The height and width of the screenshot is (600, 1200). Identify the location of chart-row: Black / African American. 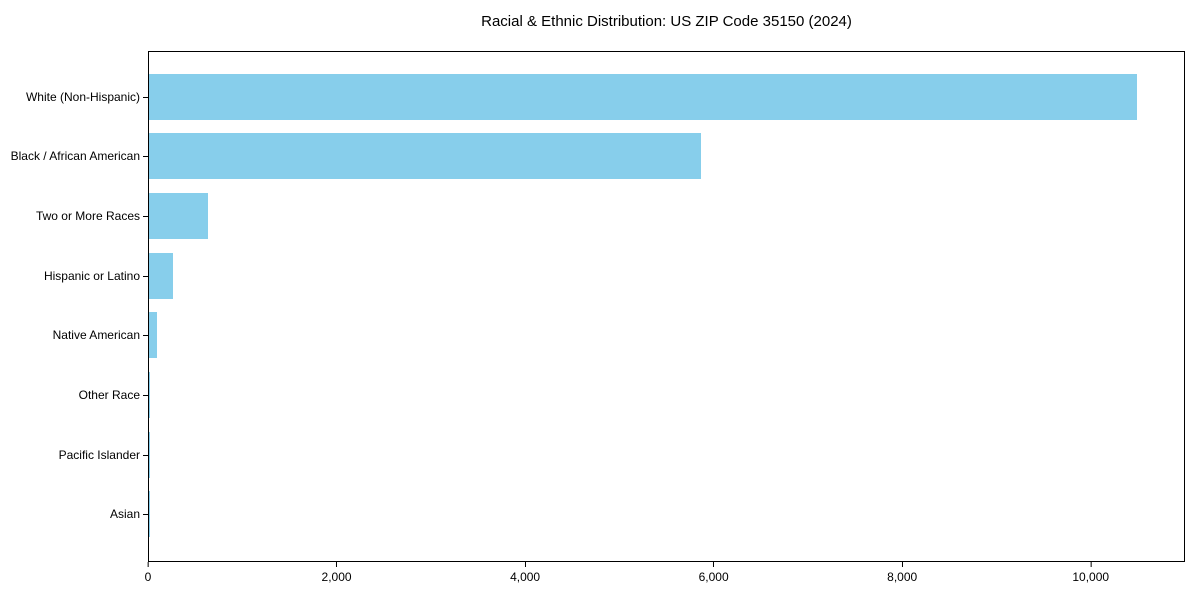
(597, 157).